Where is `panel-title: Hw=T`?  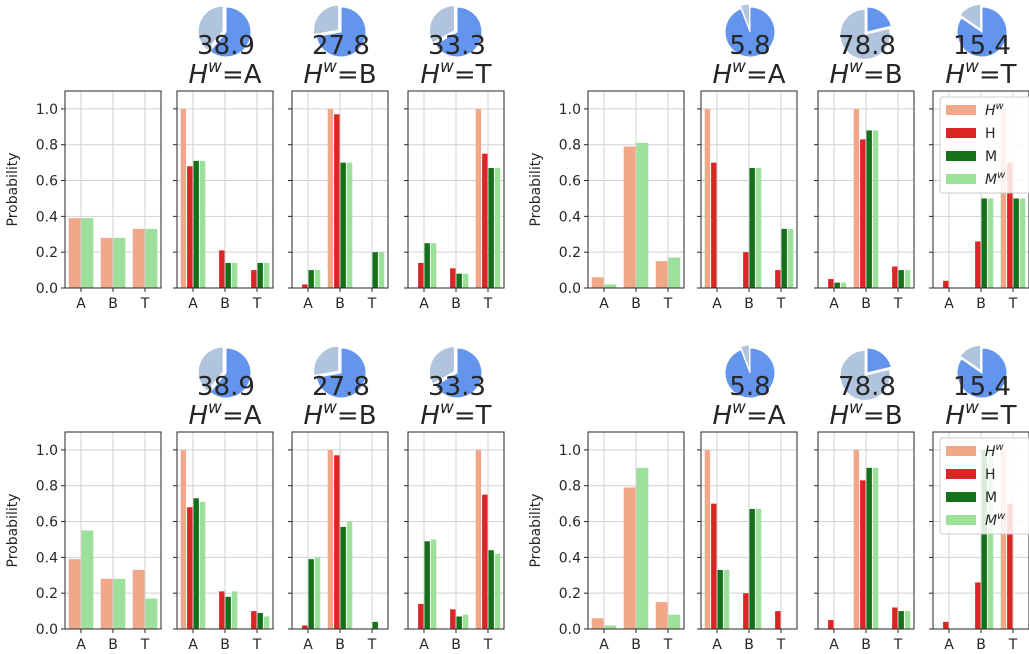
panel-title: Hw=T is located at coordinates (980, 73).